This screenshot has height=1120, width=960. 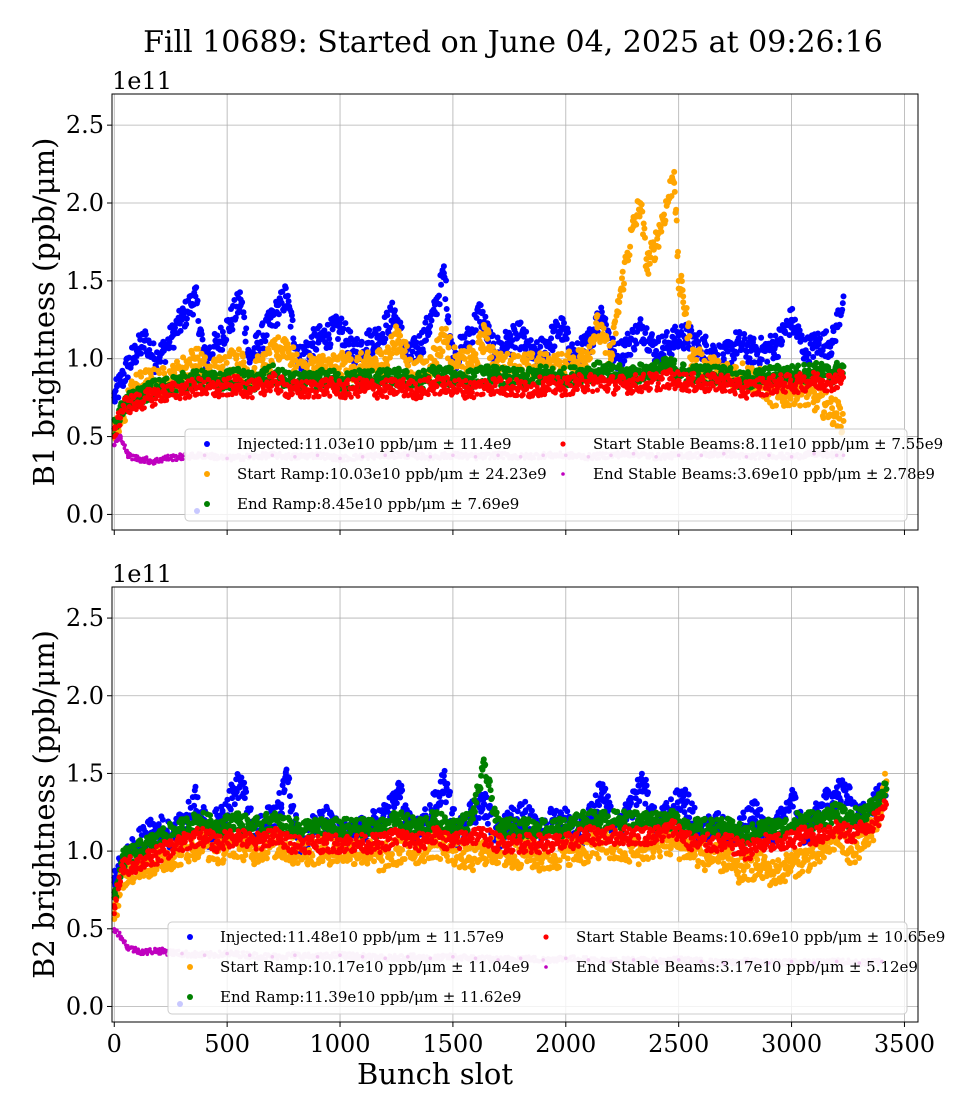 What do you see at coordinates (85, 281) in the screenshot?
I see `y-tick-label: 1.5` at bounding box center [85, 281].